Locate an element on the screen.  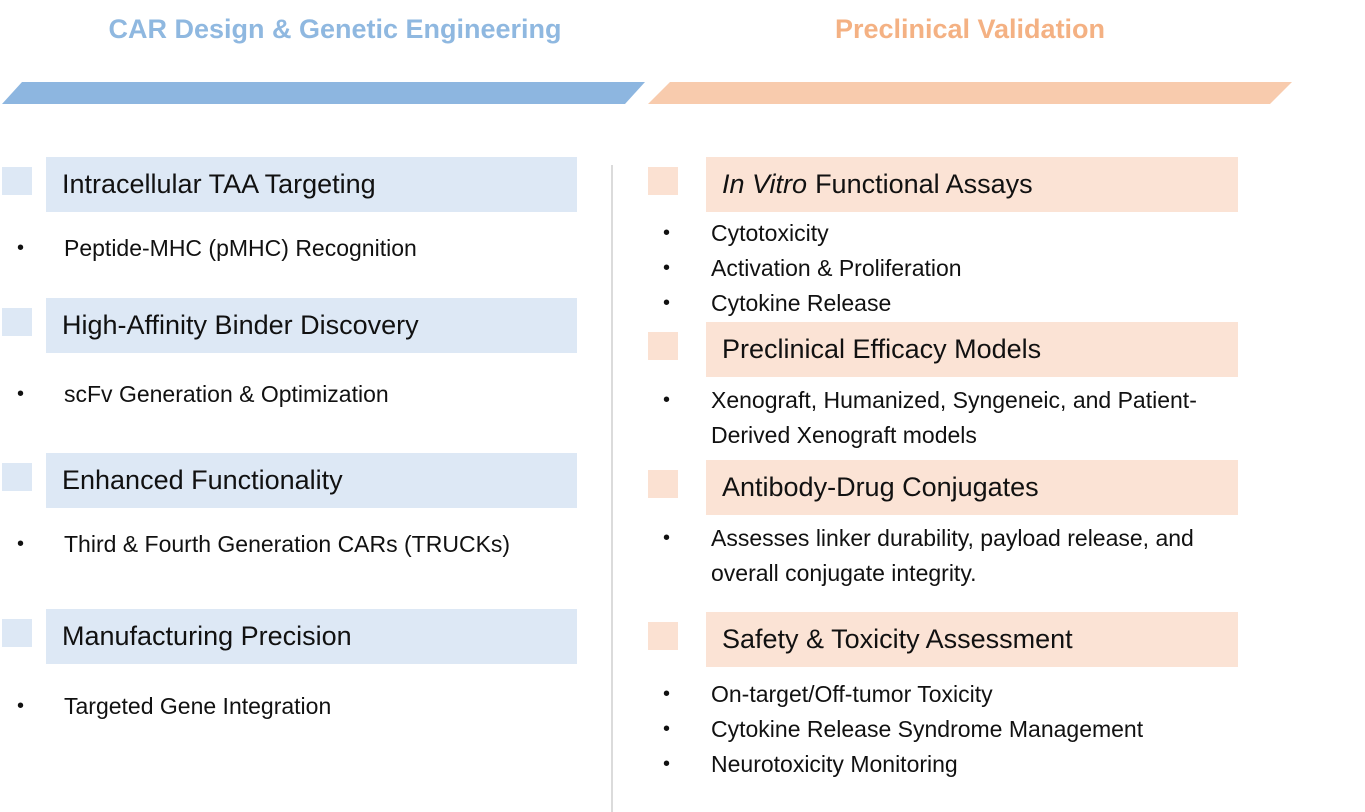
heading-text: Preclinical Efficacy Models is located at coordinates (882, 349).